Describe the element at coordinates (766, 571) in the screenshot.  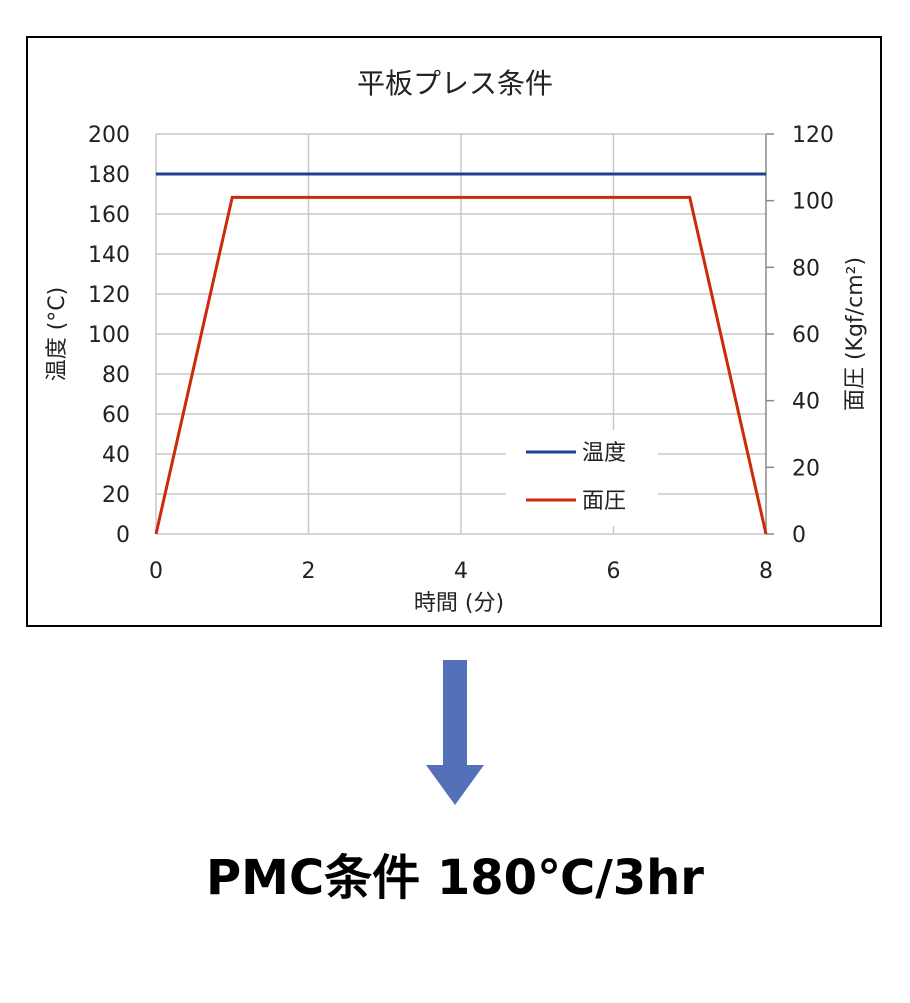
I see `x-tick-label: 8` at that location.